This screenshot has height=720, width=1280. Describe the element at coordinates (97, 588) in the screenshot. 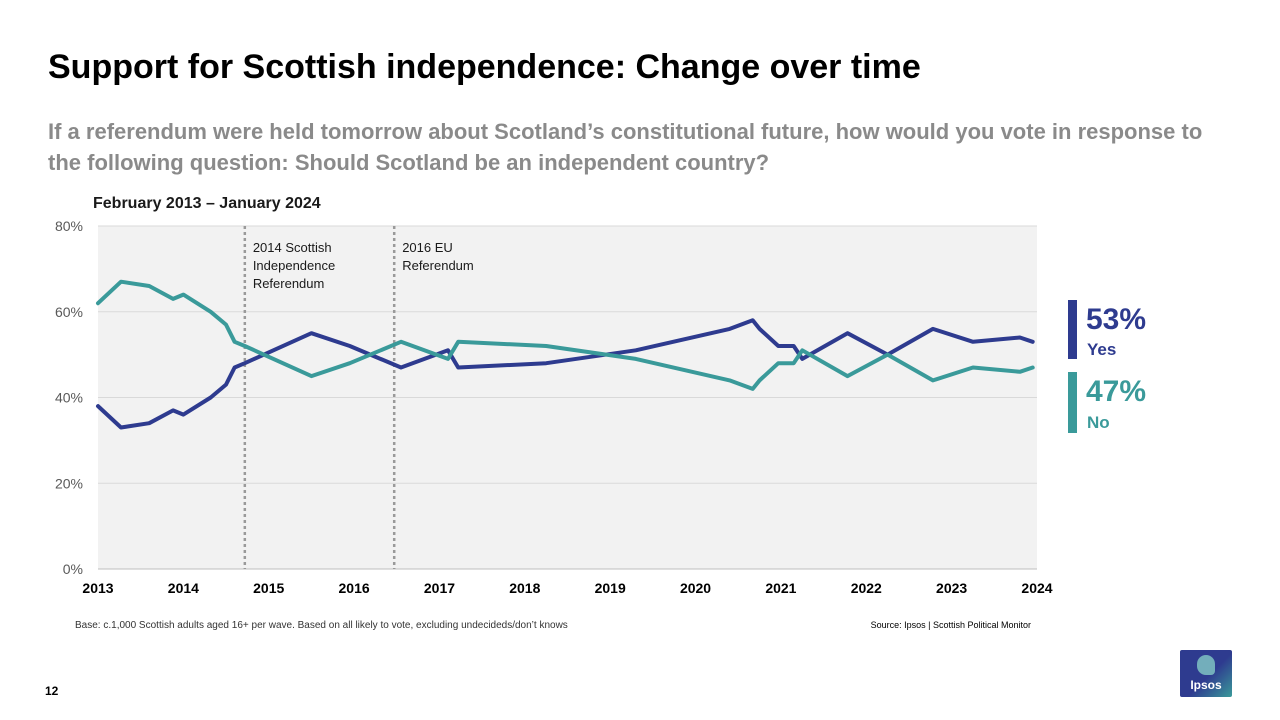

I see `x-tick-label: 2013` at that location.